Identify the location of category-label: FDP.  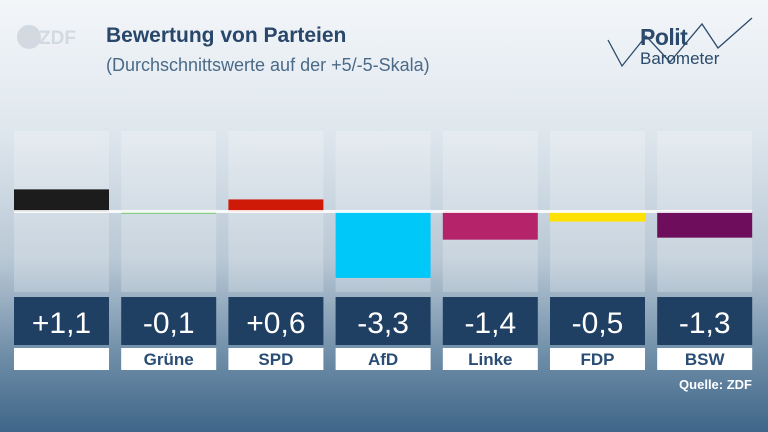
(598, 359).